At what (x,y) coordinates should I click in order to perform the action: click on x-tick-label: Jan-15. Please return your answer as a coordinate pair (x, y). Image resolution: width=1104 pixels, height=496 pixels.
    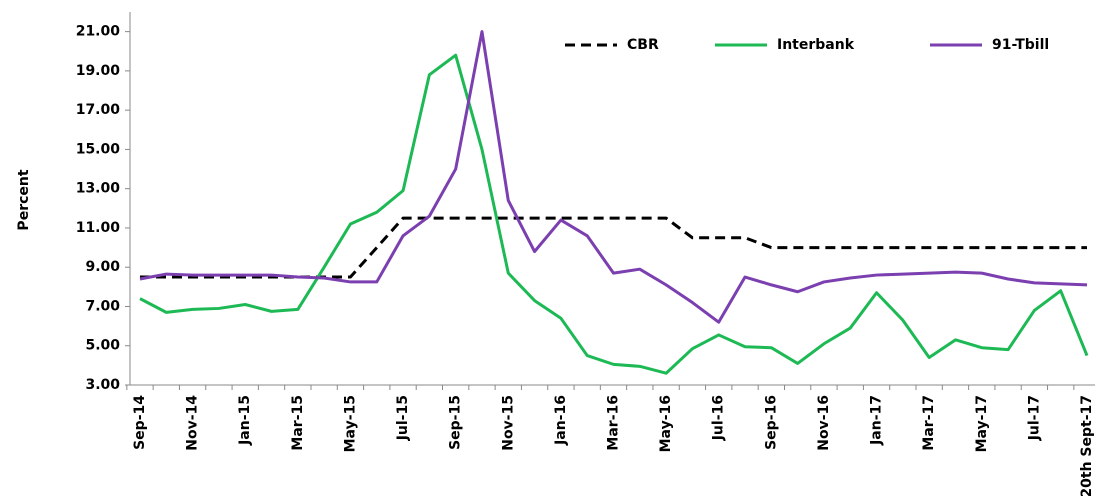
    Looking at the image, I should click on (245, 420).